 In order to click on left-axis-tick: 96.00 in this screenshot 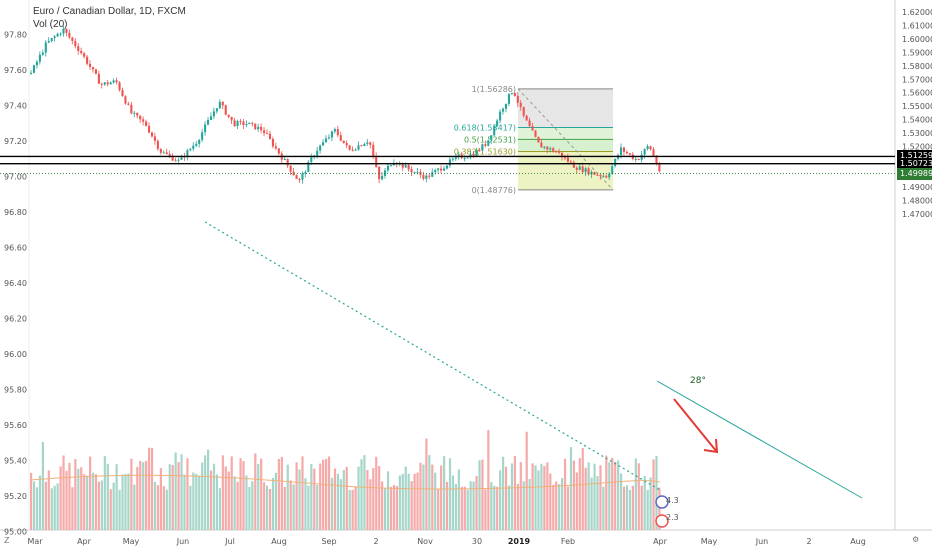, I will do `click(15, 354)`.